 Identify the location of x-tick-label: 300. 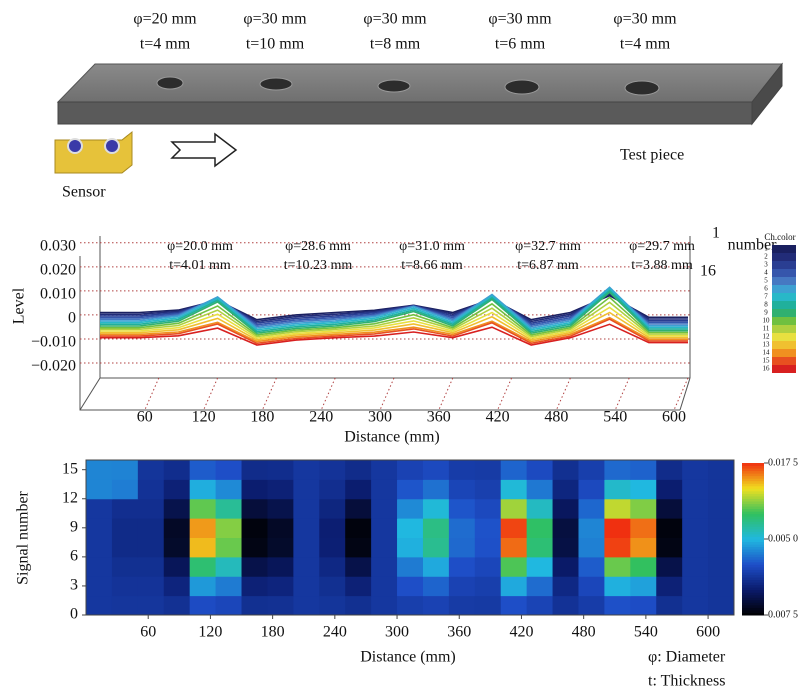
(380, 417).